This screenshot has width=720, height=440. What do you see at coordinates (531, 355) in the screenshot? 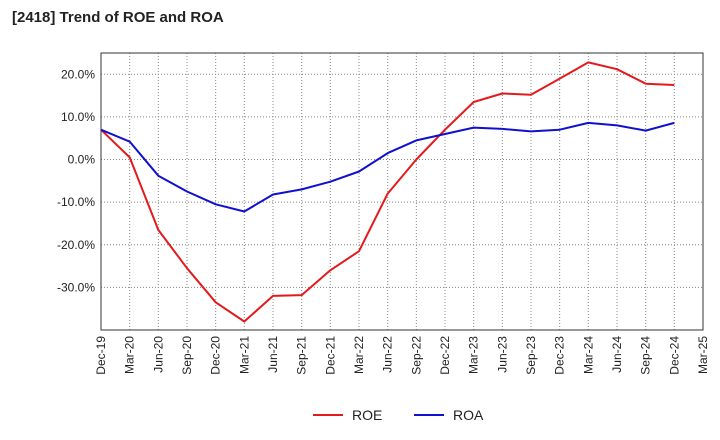
I see `x-tick-label: Sep-23` at bounding box center [531, 355].